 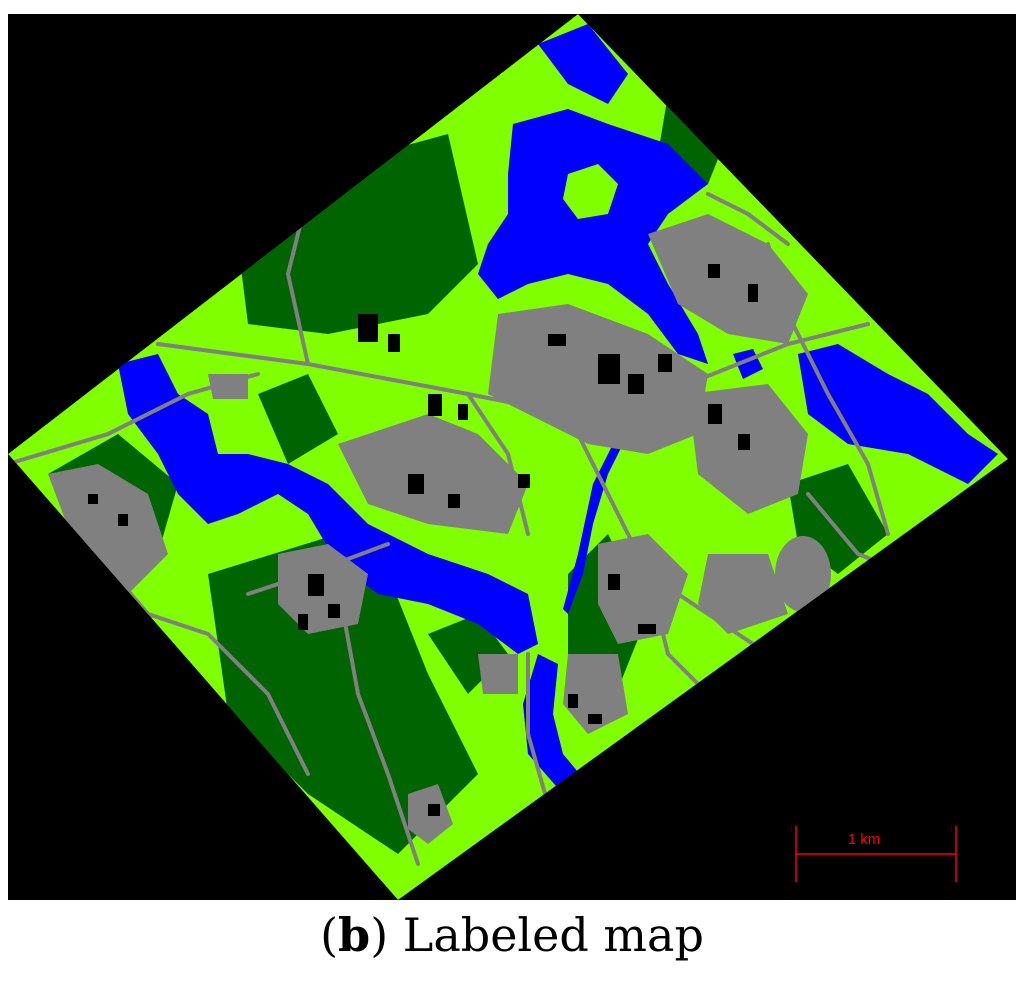 What do you see at coordinates (379, 935) in the screenshot?
I see `caption-close: )` at bounding box center [379, 935].